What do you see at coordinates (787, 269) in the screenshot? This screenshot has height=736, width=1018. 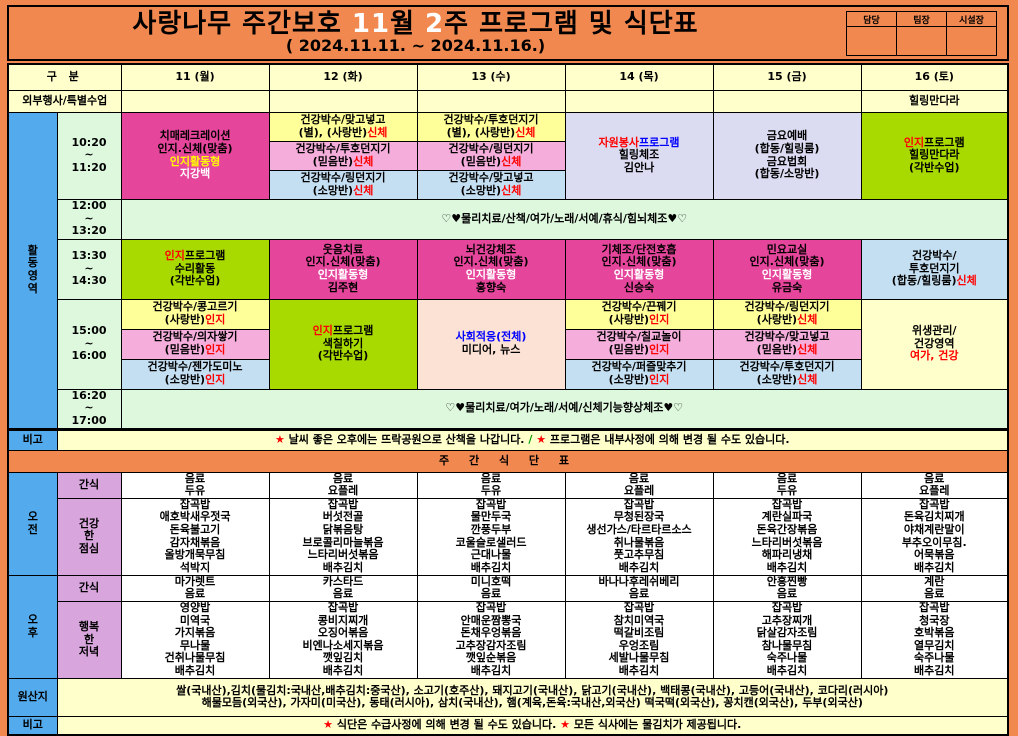 I see `cell-fri-1330: 민요교실 인지.신체(맞춤) 인지활동형 유금숙` at bounding box center [787, 269].